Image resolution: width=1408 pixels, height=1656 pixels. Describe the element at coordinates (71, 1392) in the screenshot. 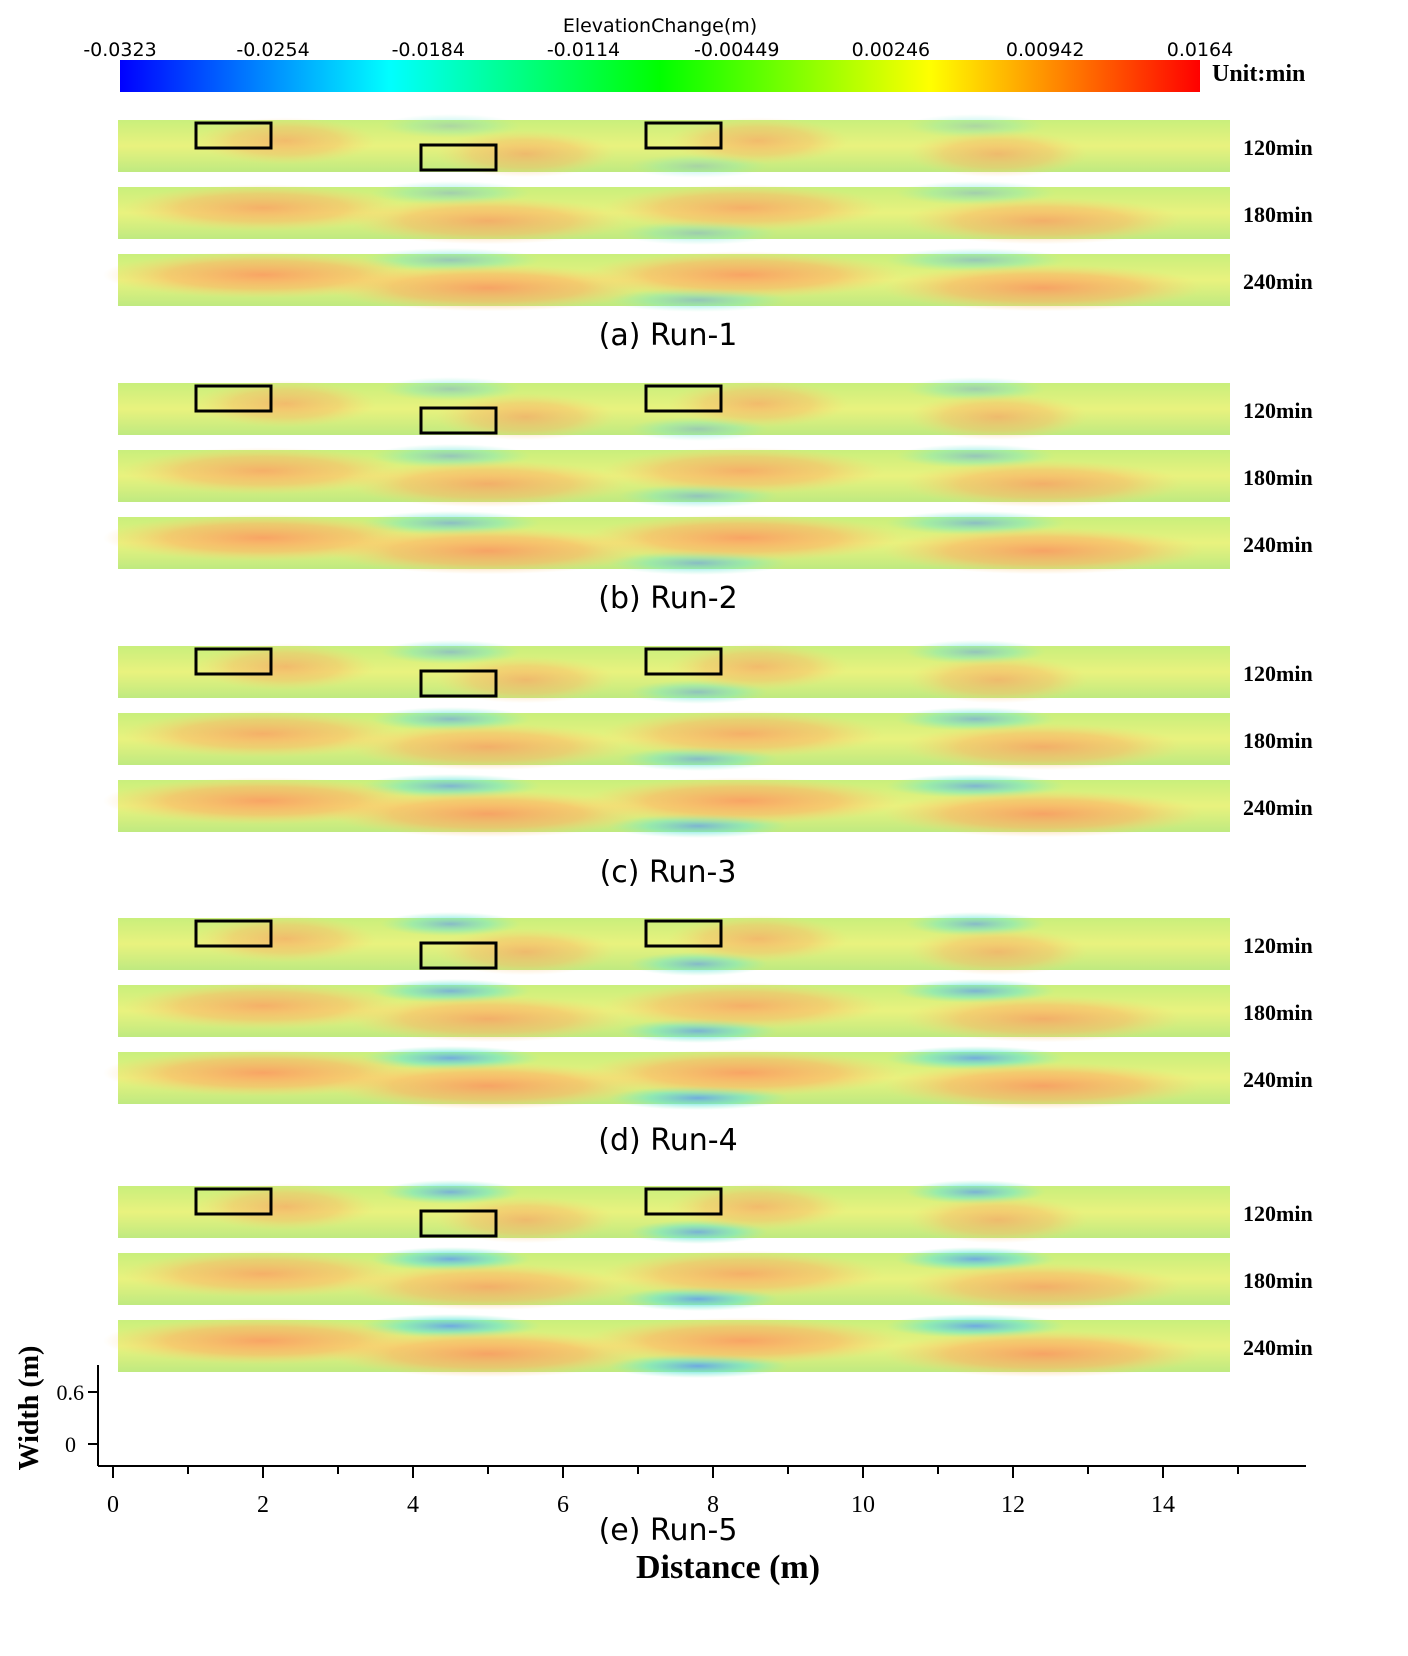

I see `y-tick-label: 0.6` at that location.